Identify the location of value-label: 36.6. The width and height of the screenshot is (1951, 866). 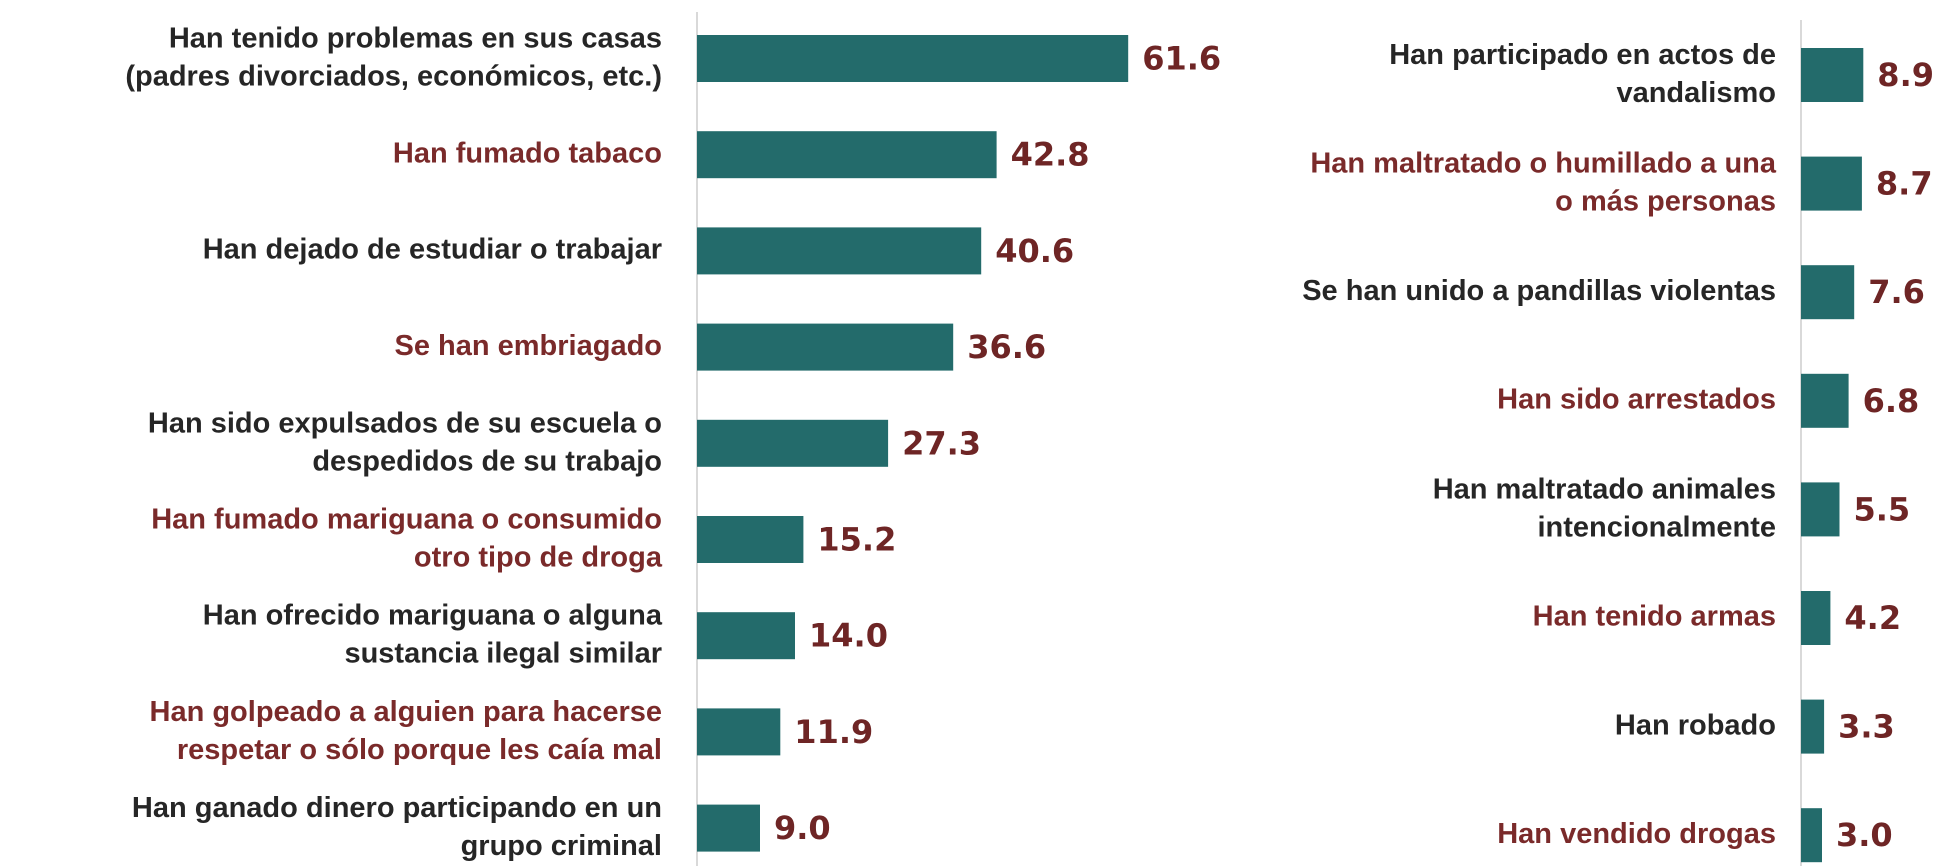
(1006, 347).